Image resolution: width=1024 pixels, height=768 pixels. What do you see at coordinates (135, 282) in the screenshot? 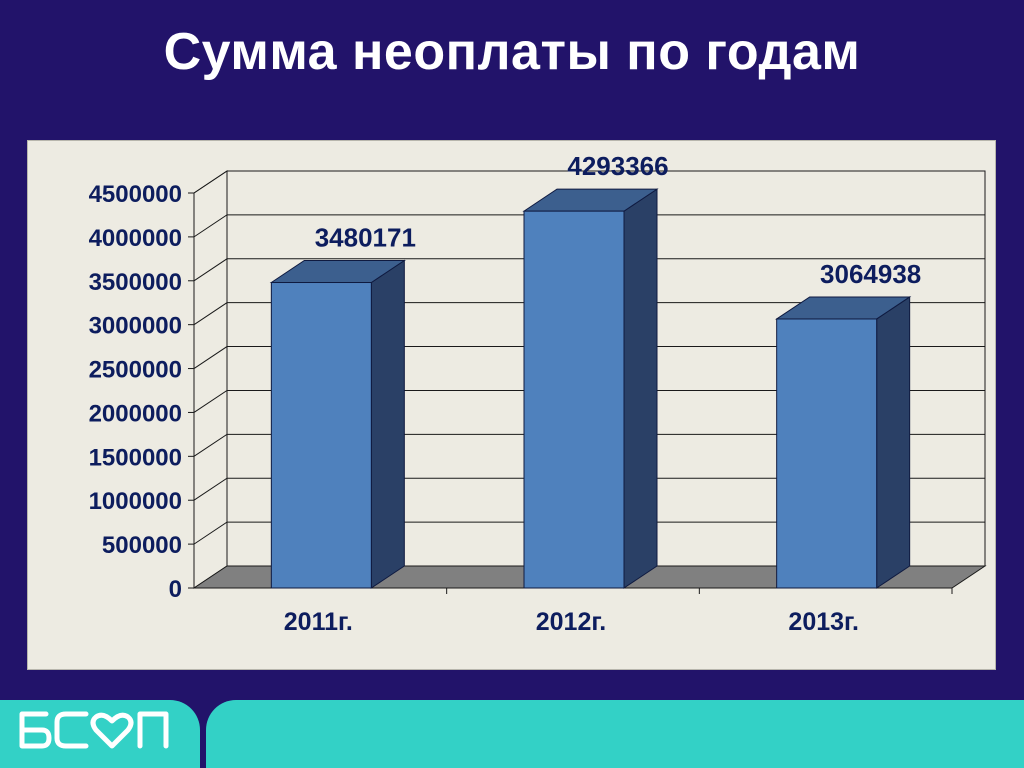
I see `y-tick-label: 3500000` at bounding box center [135, 282].